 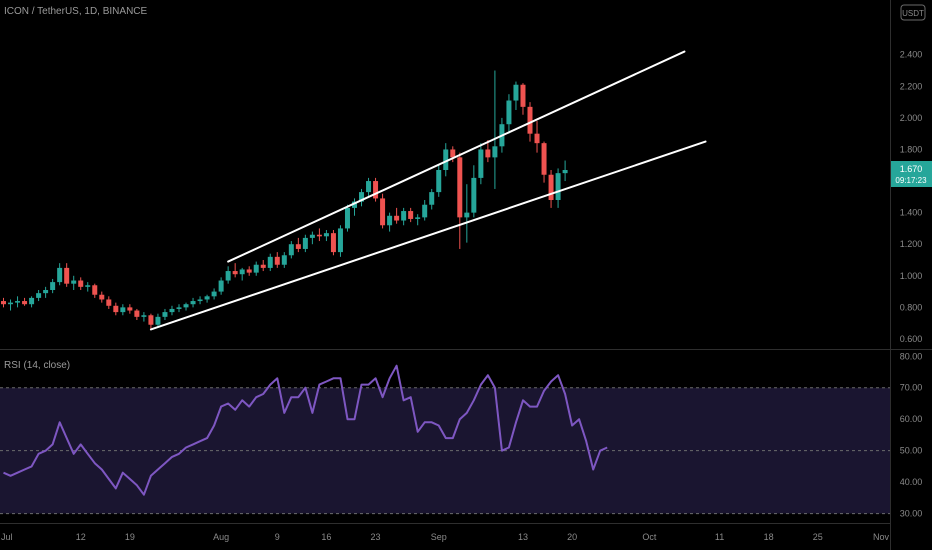 What do you see at coordinates (911, 434) in the screenshot?
I see `rsi-axis: 80.00 70.00 60.00 50.00 40.00 30.00` at bounding box center [911, 434].